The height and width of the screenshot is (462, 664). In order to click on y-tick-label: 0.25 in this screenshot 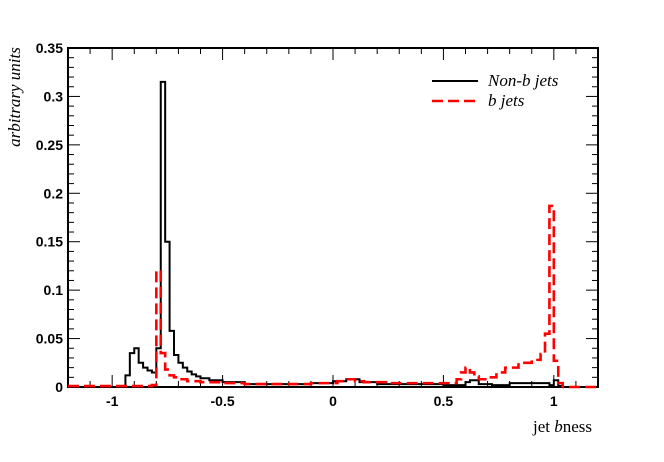, I will do `click(49, 145)`.